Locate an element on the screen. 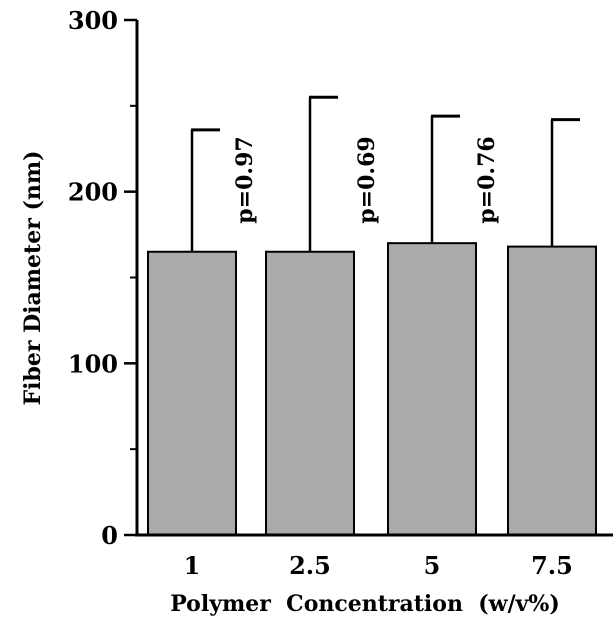 The height and width of the screenshot is (626, 613). y-tick-label: 300 is located at coordinates (93, 20).